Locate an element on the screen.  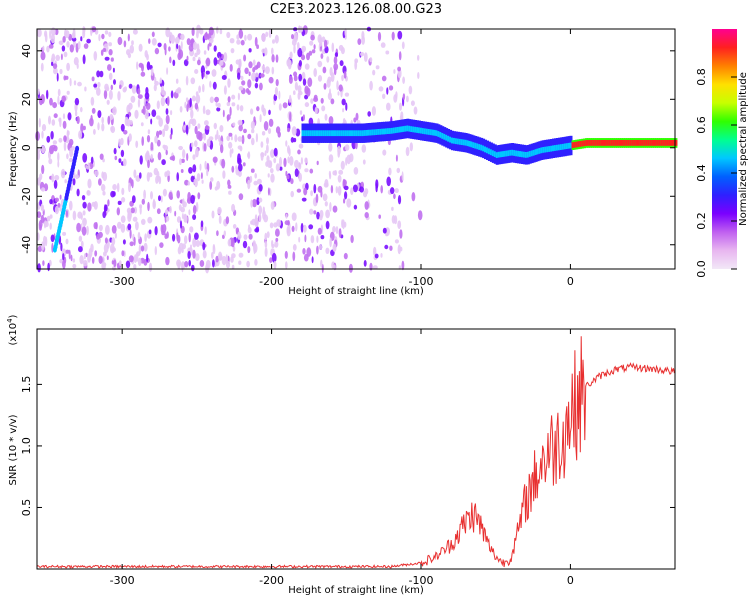
spectrogram-y-label: Frequency (Hz) is located at coordinates (13, 149).